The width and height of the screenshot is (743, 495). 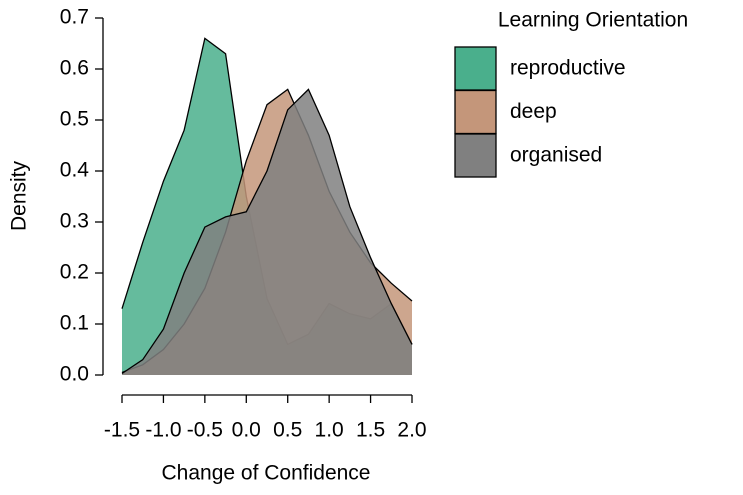 What do you see at coordinates (556, 155) in the screenshot?
I see `legend-label: organised` at bounding box center [556, 155].